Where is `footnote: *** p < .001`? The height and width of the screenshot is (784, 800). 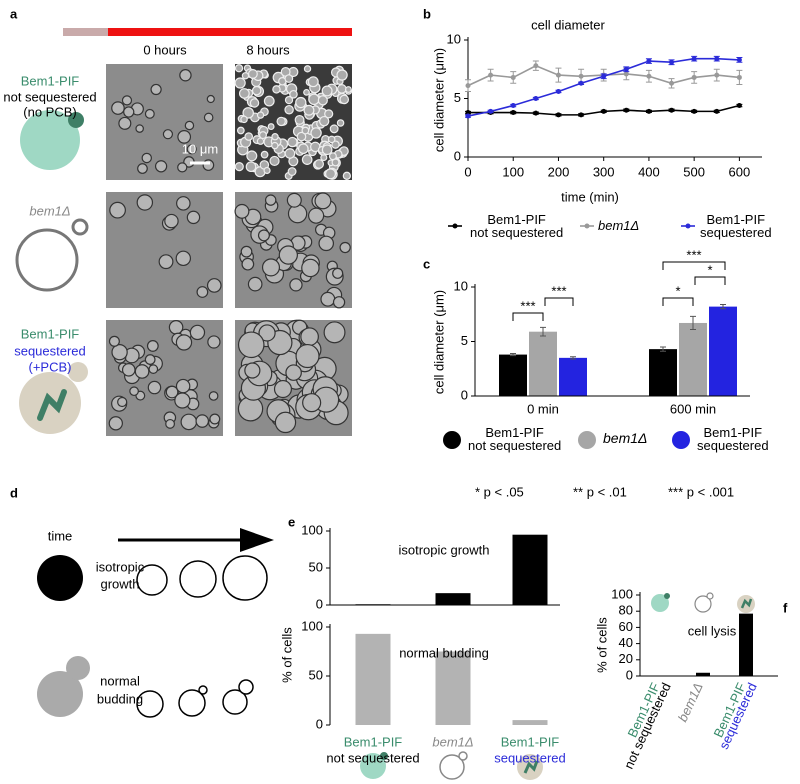
footnote: *** p < .001 is located at coordinates (701, 491).